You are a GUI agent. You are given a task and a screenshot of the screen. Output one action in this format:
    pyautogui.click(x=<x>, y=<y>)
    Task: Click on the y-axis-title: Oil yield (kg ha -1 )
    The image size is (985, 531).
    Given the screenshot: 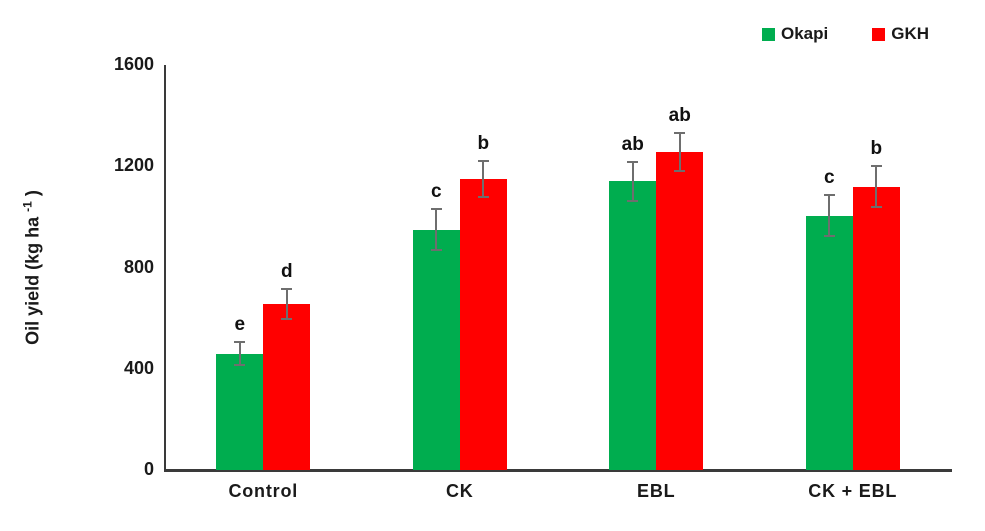 What is the action you would take?
    pyautogui.click(x=32, y=268)
    